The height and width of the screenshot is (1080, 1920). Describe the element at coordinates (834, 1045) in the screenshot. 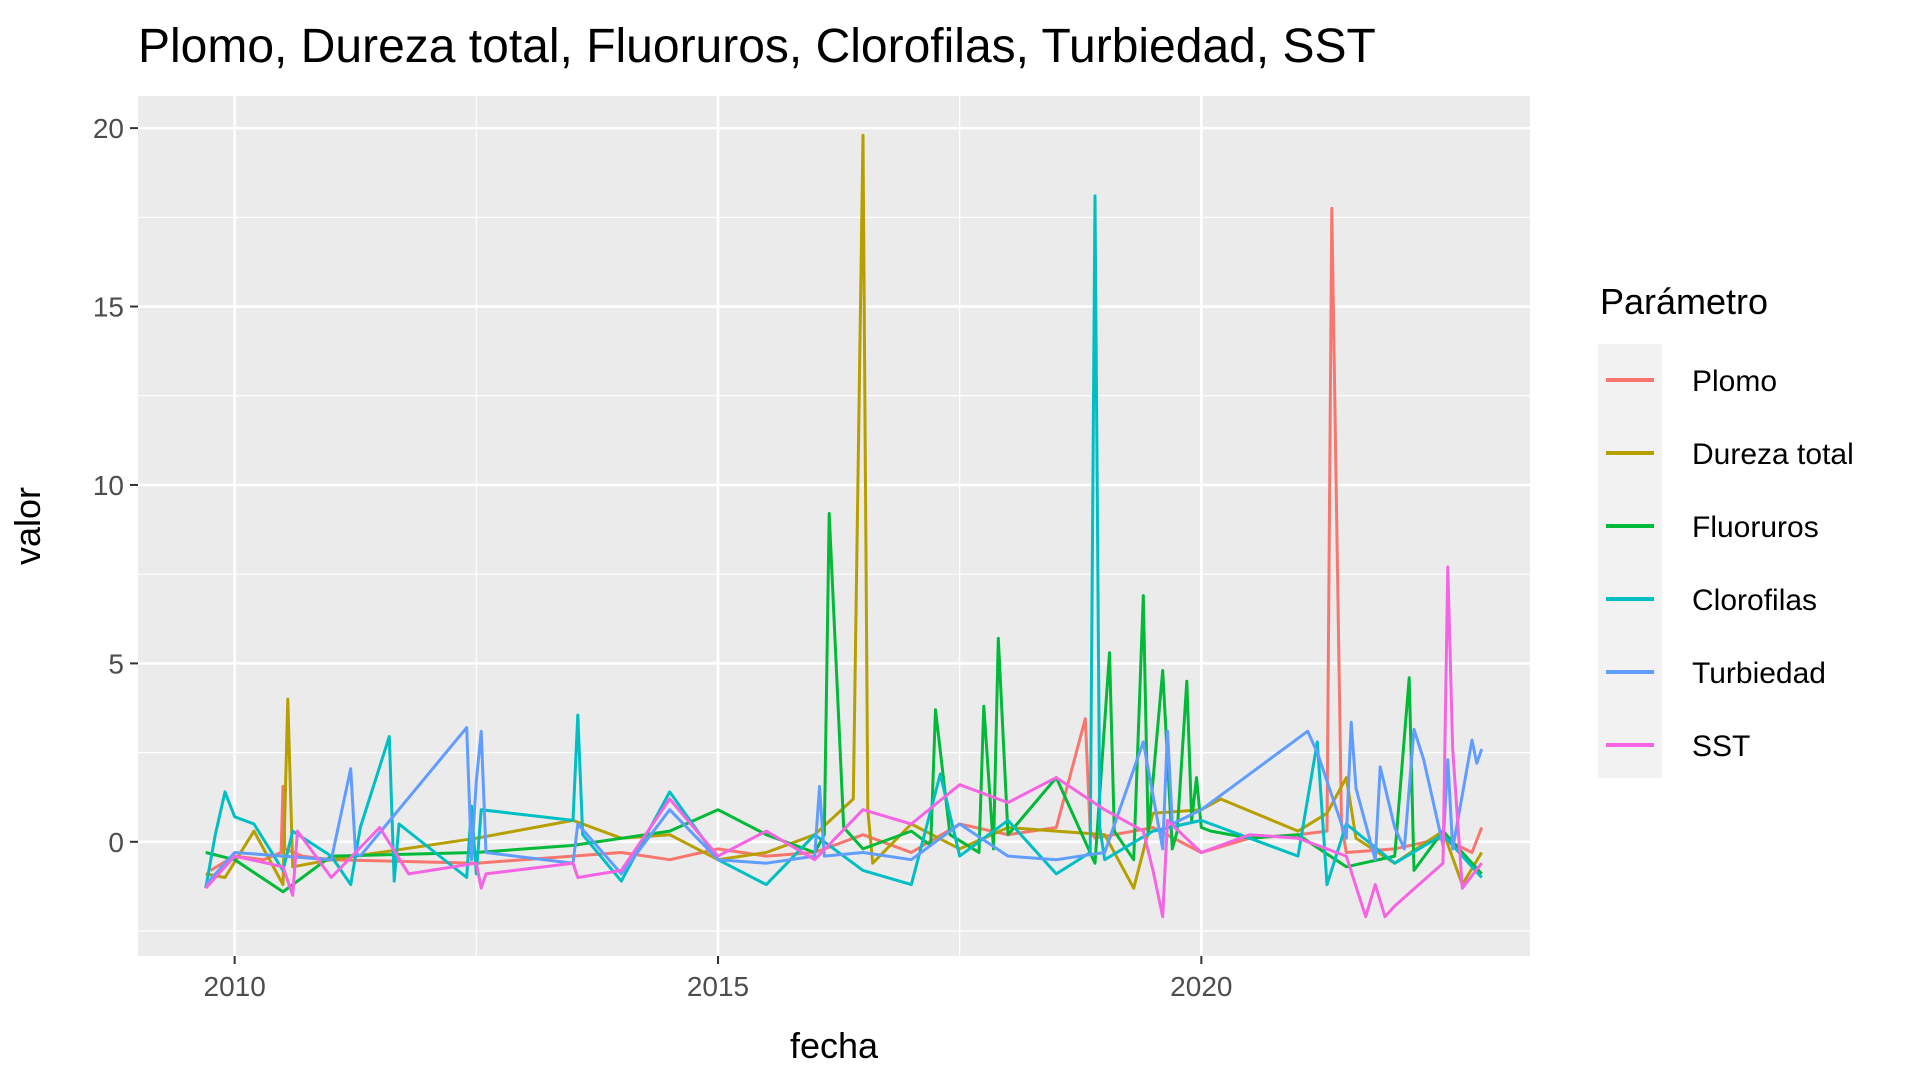

I see `x-axis-title: fecha` at that location.